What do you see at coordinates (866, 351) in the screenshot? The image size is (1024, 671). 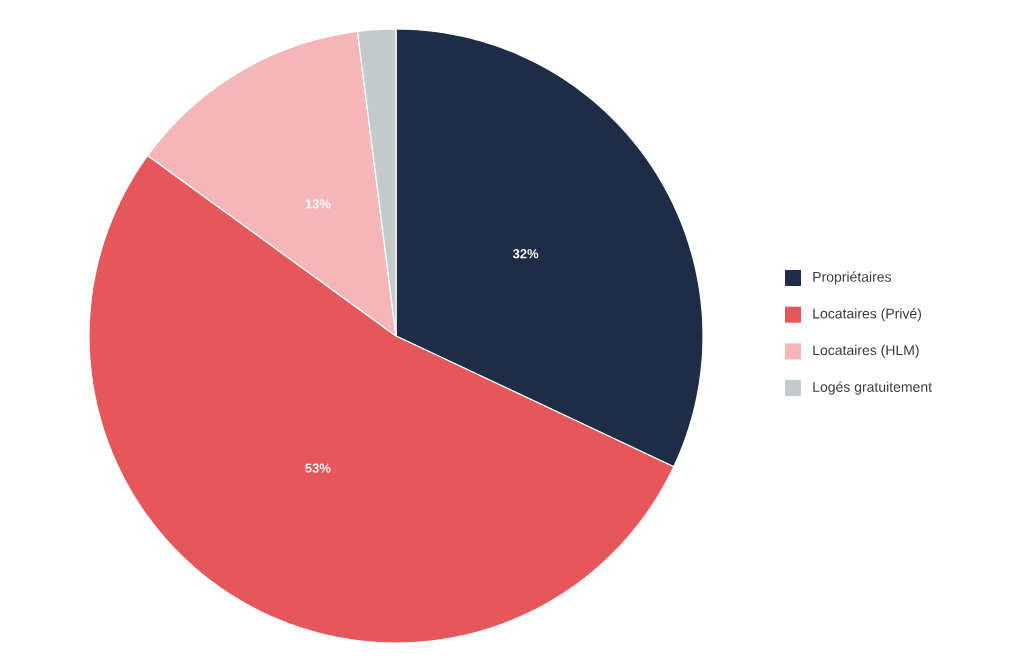 I see `legend-label: Locataires (HLM)` at bounding box center [866, 351].